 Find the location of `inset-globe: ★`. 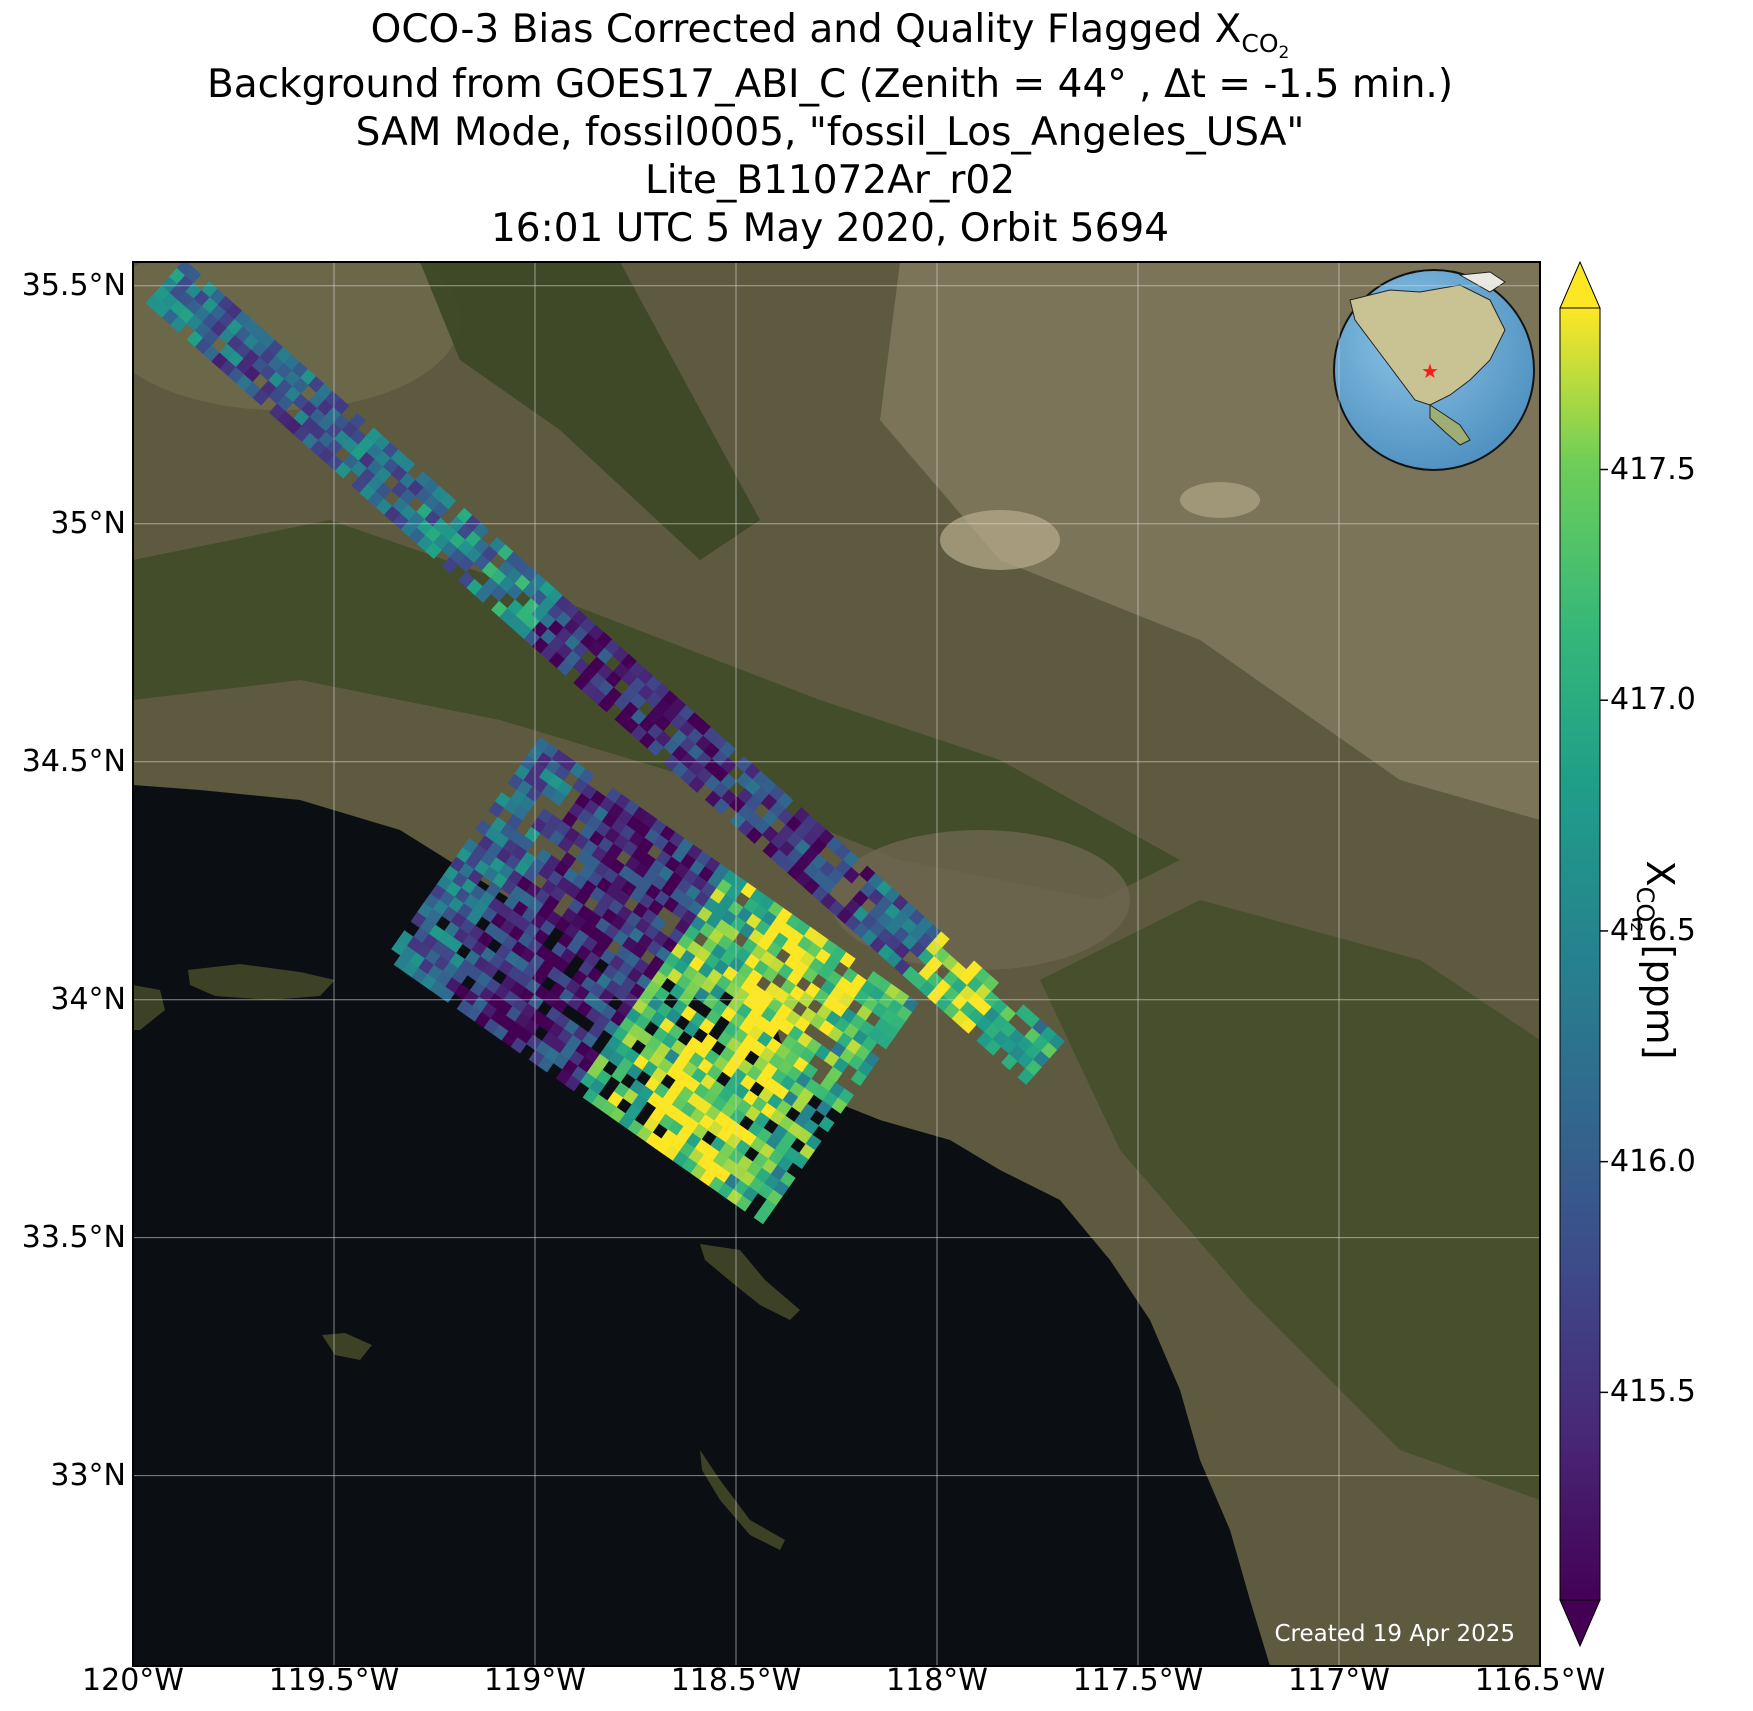

inset-globe: ★ is located at coordinates (1434, 370).